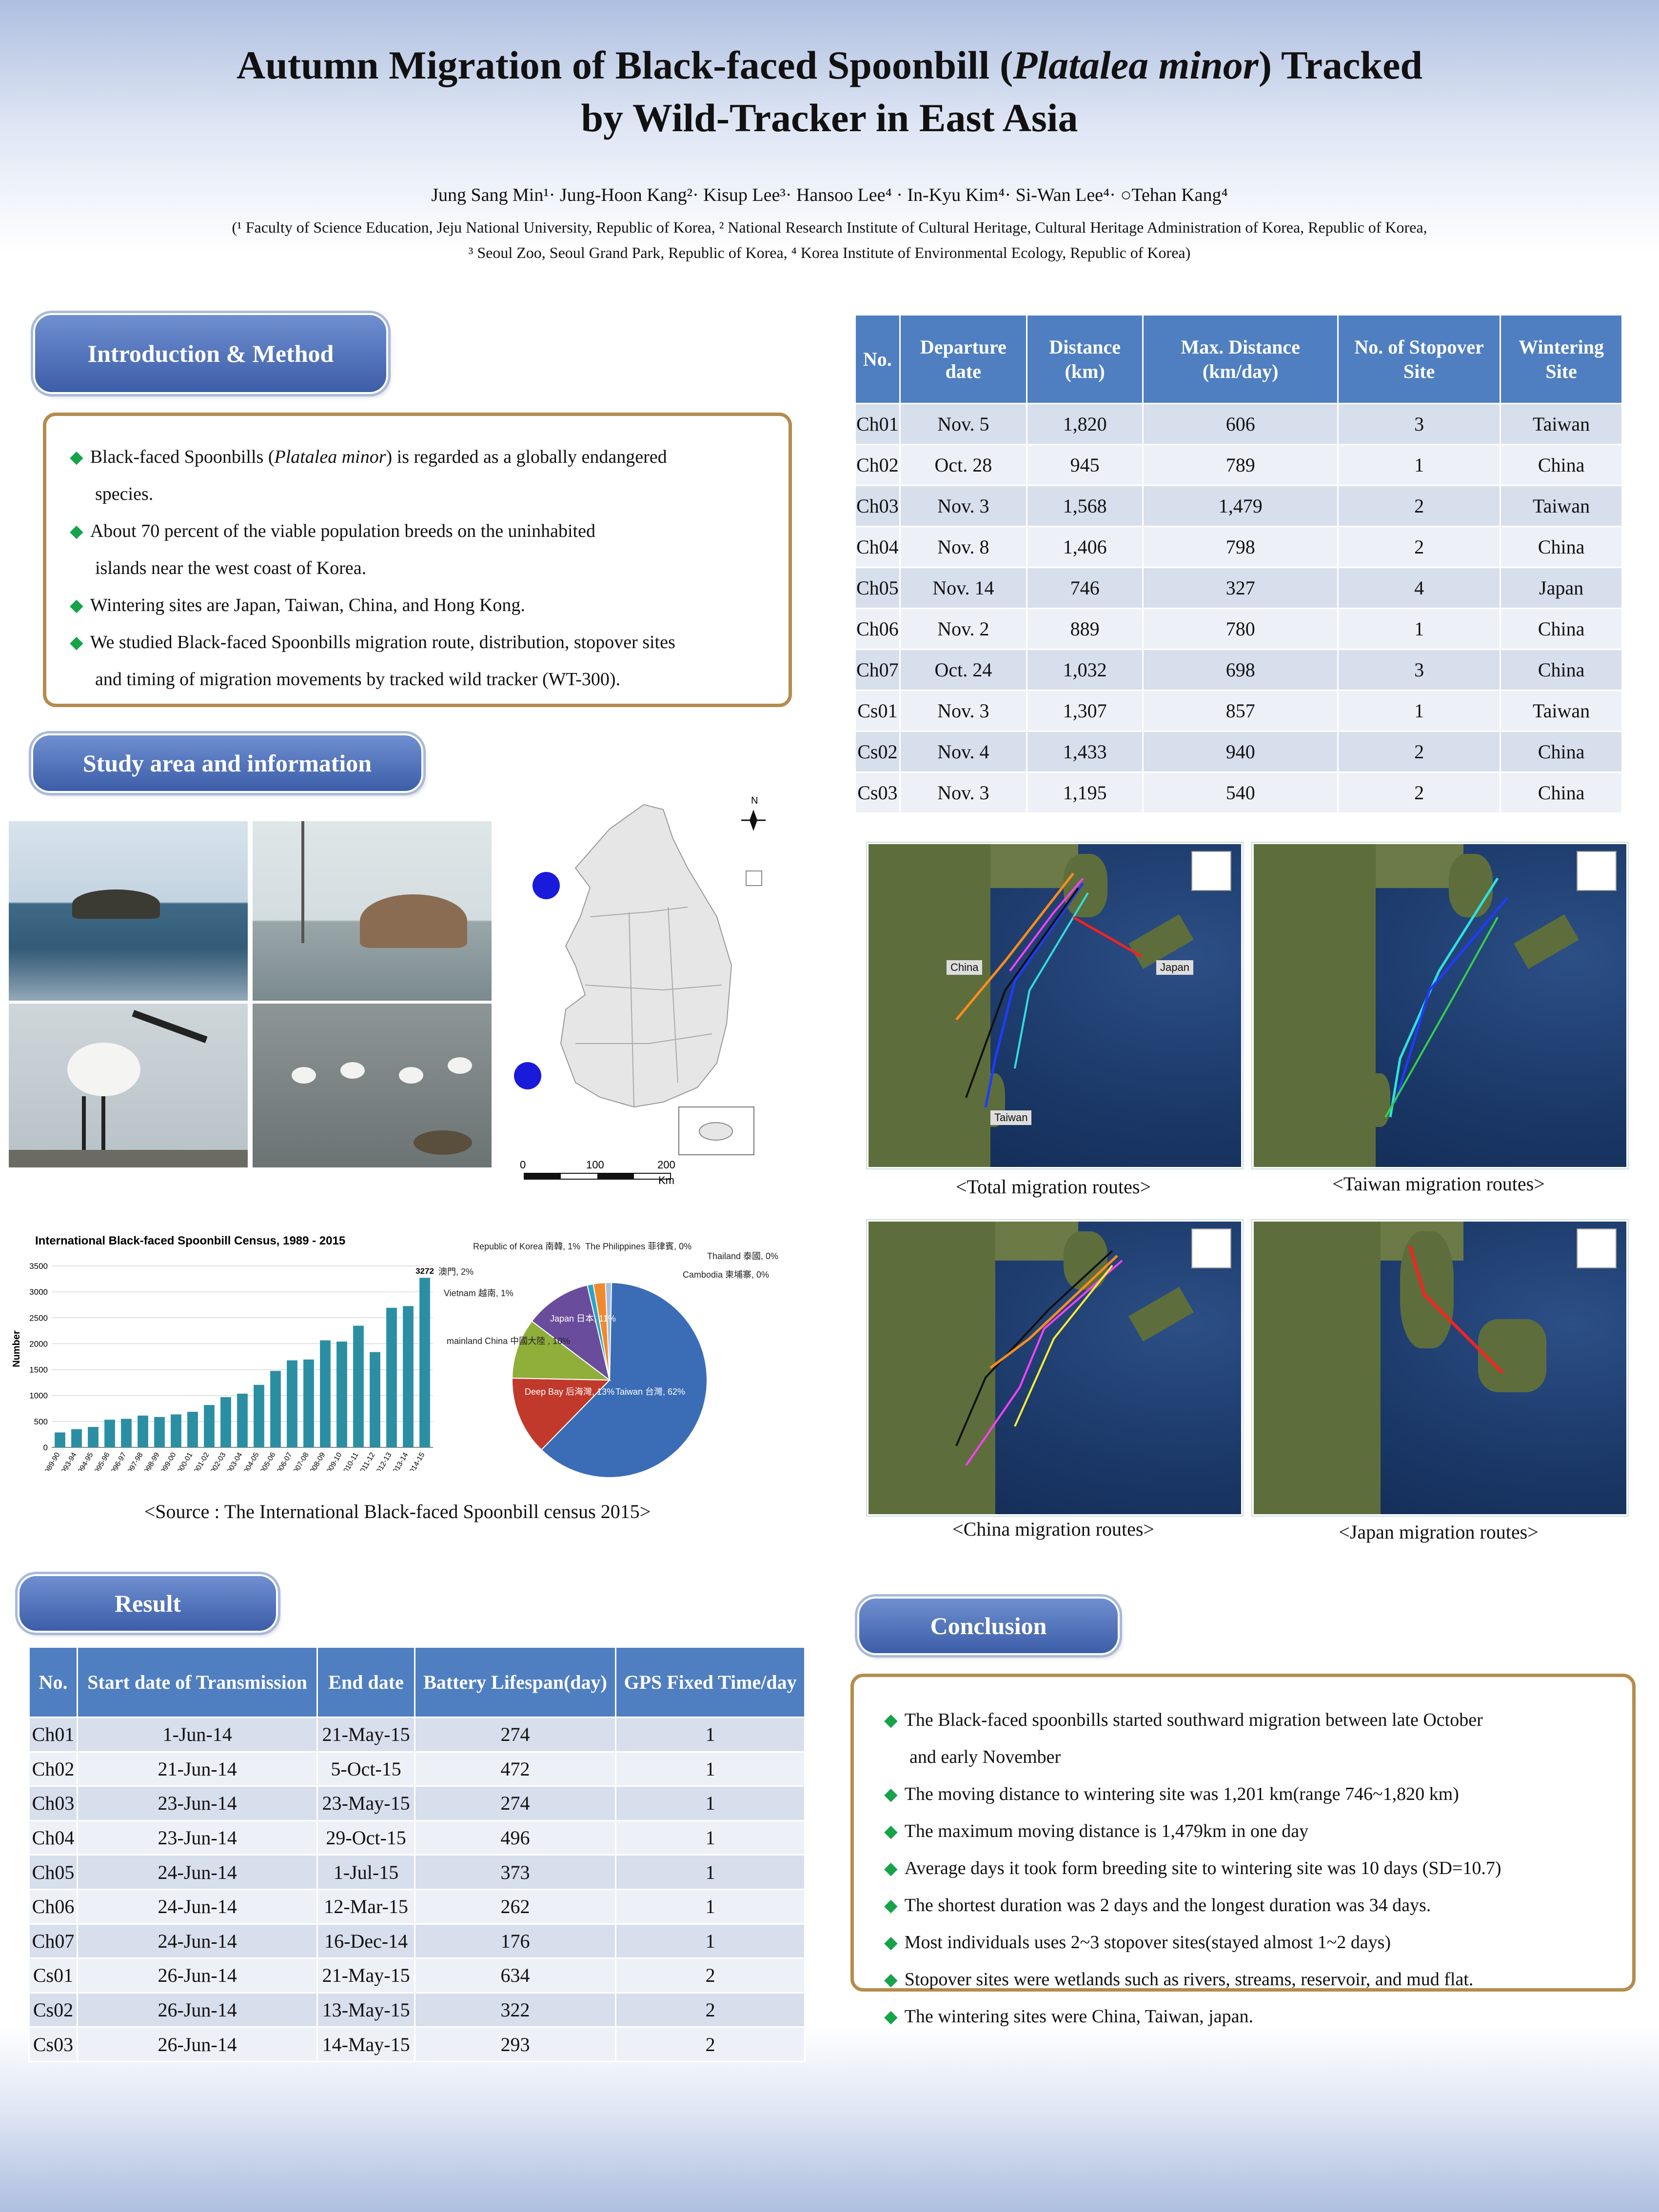 The width and height of the screenshot is (1659, 2212). What do you see at coordinates (479, 1293) in the screenshot?
I see `pie-label-vietnam: Vietnam 越南, 1%` at bounding box center [479, 1293].